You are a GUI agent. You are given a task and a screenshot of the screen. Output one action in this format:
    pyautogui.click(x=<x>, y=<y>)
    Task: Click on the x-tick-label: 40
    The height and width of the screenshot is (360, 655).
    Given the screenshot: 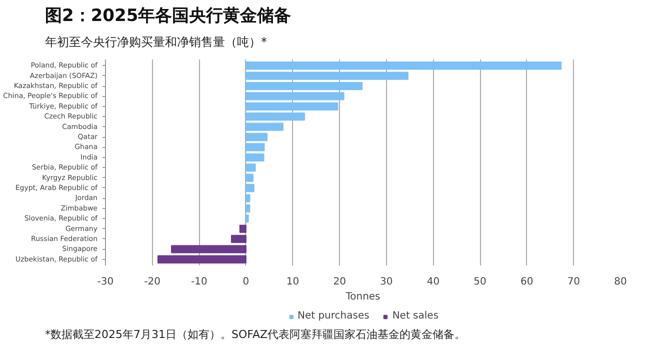 What is the action you would take?
    pyautogui.click(x=433, y=282)
    